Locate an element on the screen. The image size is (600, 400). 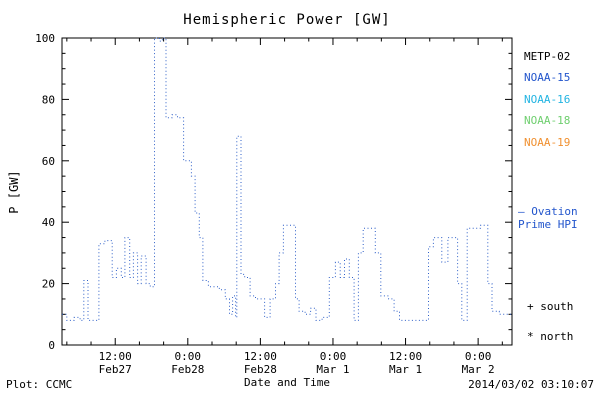
y-tick-label: 80 is located at coordinates (48, 99).